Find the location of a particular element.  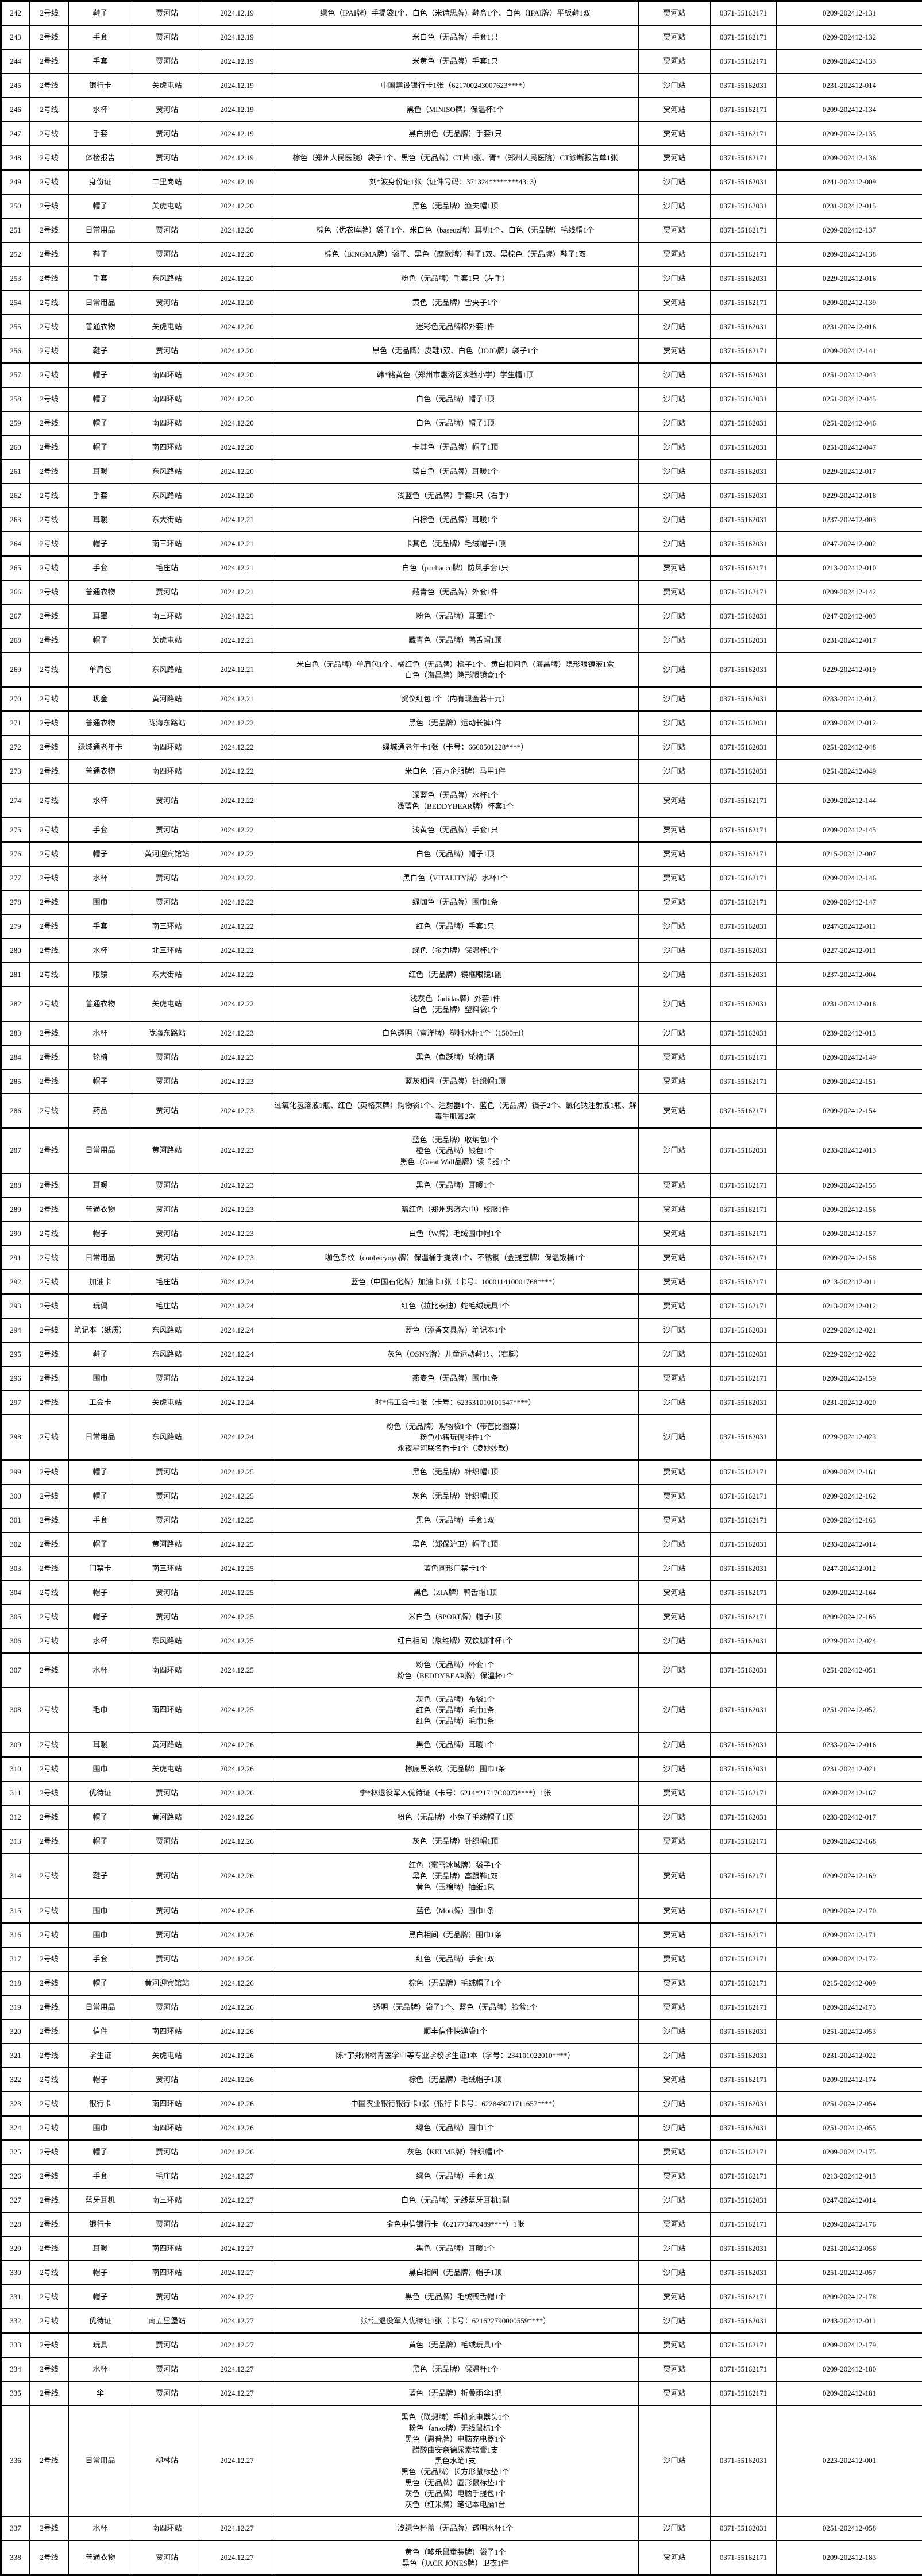

reference-number-cell: 0251-202412-048 is located at coordinates (849, 747).